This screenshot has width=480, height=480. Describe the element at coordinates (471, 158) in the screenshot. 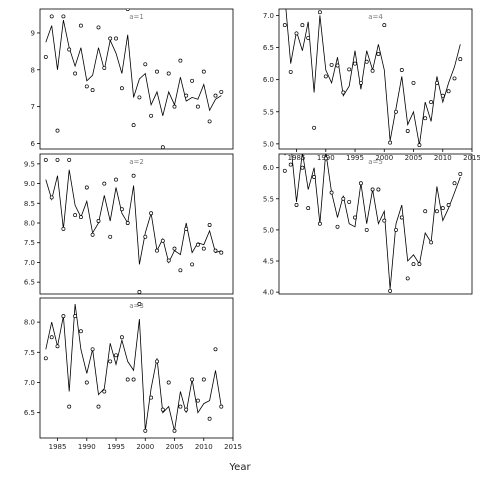

I see `x-tick-label: 2015` at that location.